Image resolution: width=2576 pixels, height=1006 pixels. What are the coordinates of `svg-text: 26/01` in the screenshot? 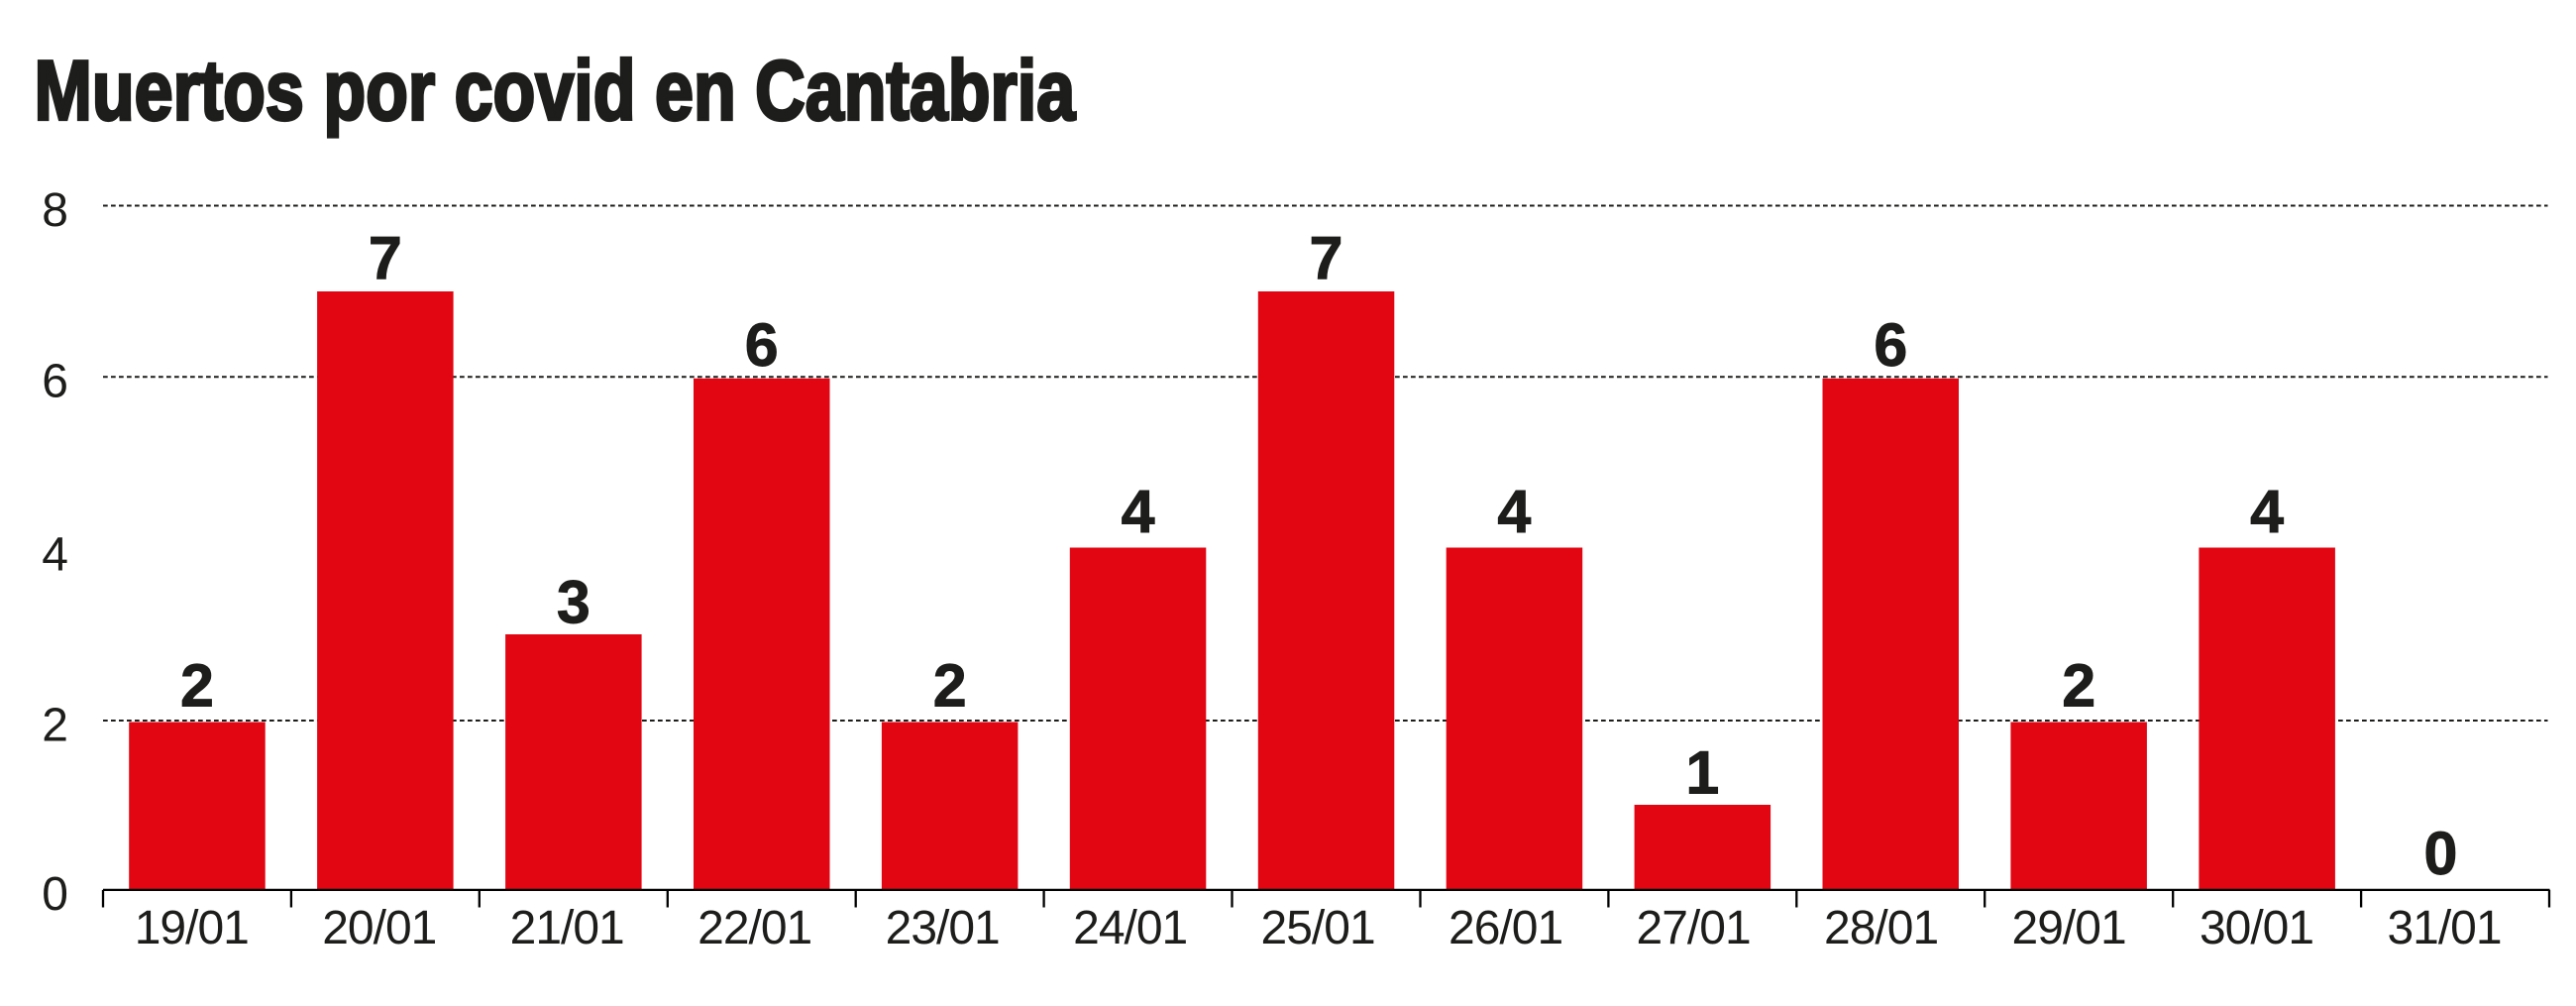 It's located at (1505, 928).